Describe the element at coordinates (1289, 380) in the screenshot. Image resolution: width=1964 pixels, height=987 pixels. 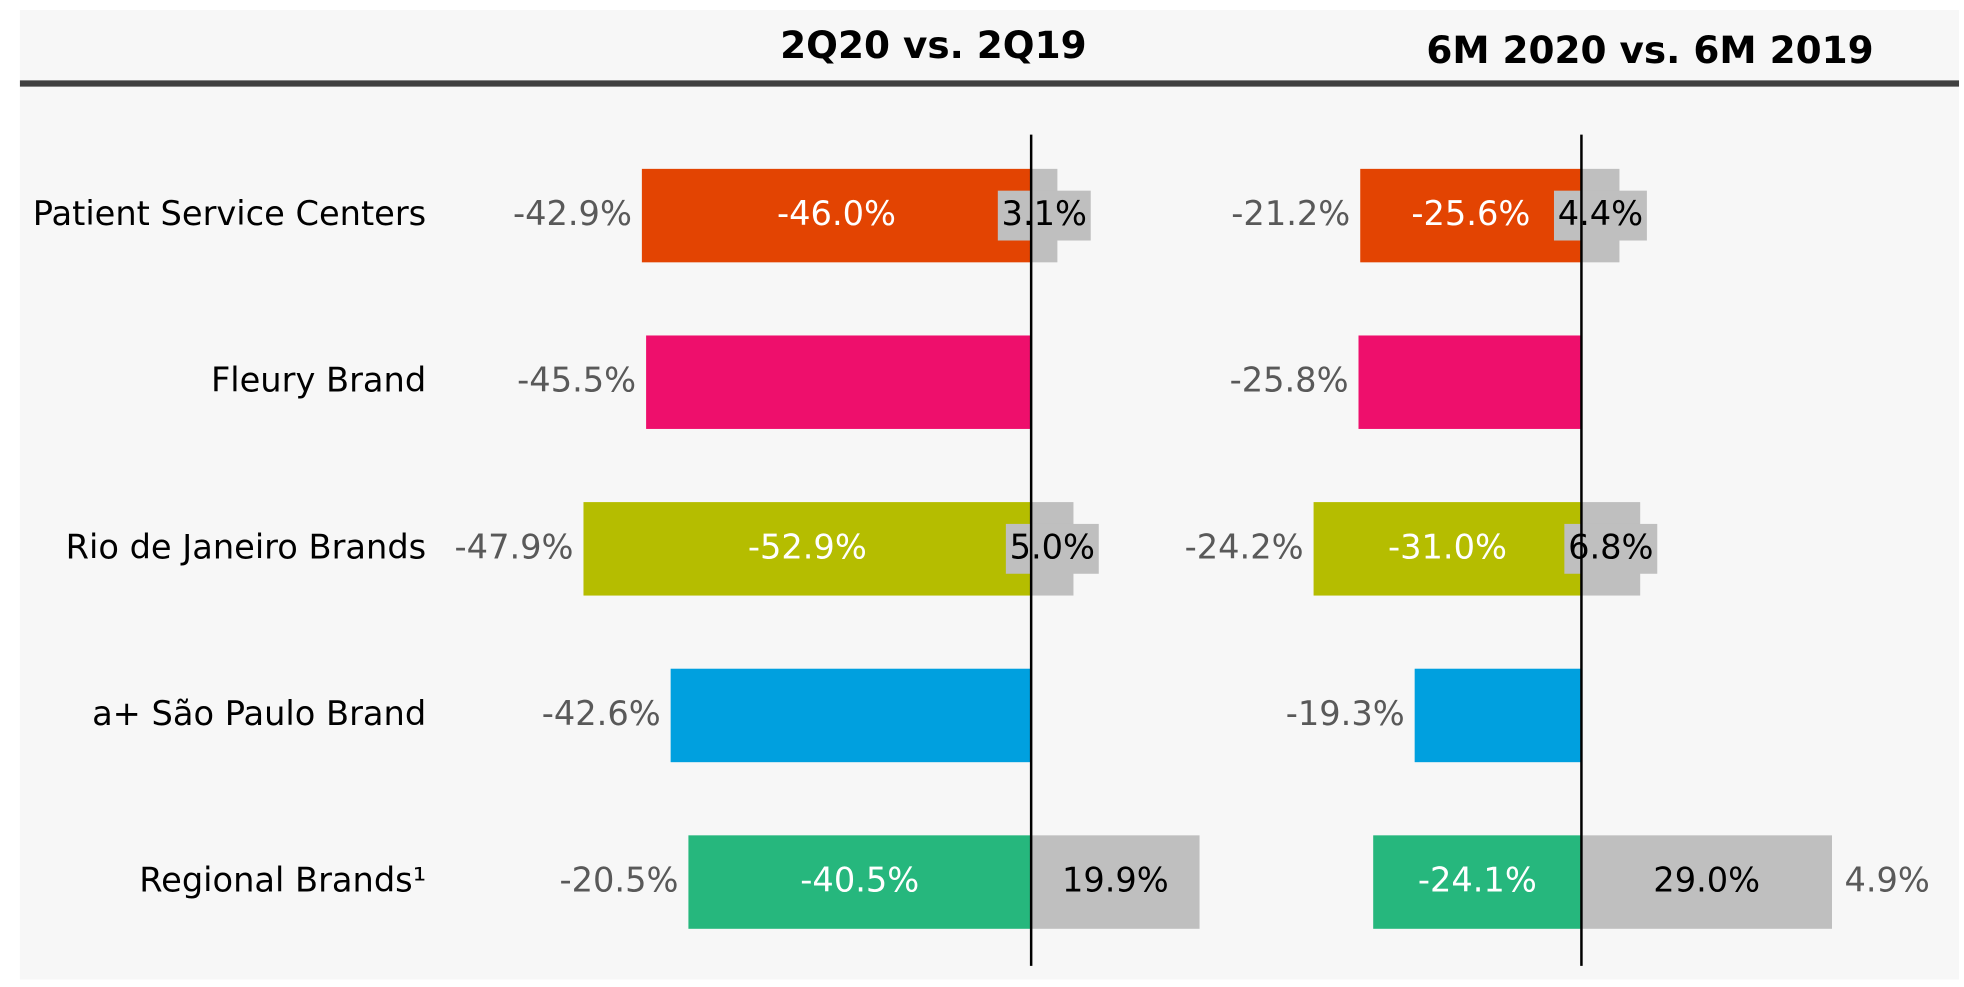
I see `total-label: -25.8%` at that location.